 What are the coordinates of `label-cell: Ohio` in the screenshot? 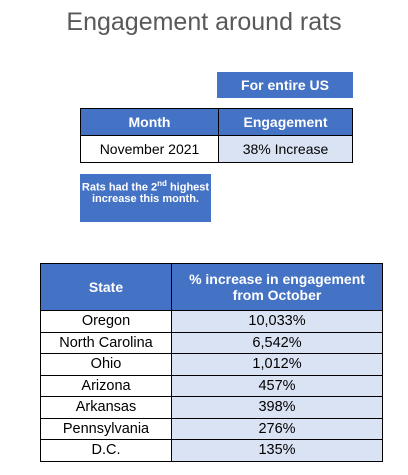 It's located at (106, 364).